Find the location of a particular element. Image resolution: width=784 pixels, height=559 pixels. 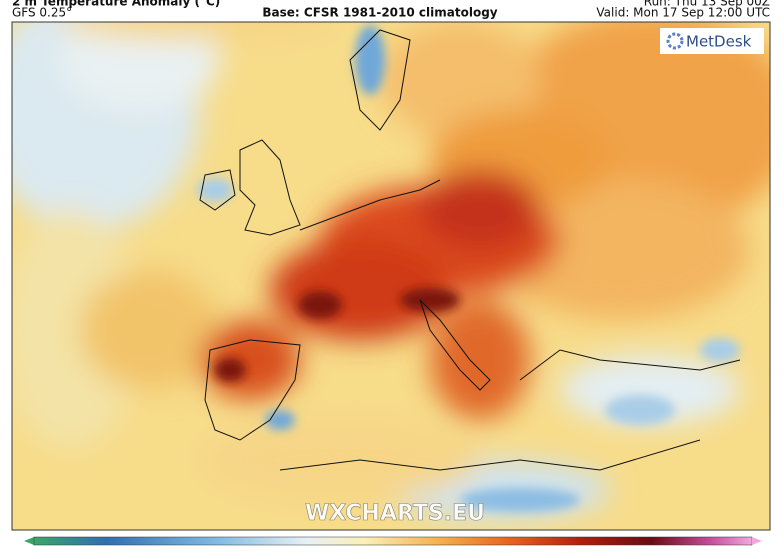

colorbar-high-arrow is located at coordinates (757, 541).